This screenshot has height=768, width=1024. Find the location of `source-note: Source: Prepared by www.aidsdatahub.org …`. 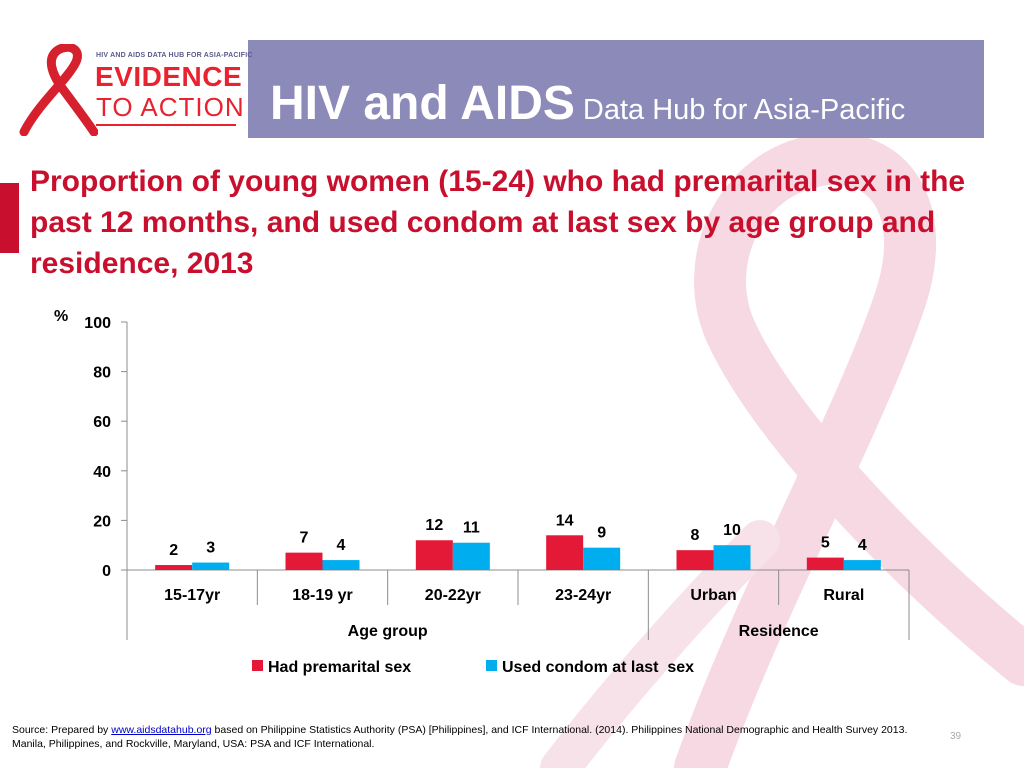

source-note: Source: Prepared by www.aidsdatahub.org … is located at coordinates (462, 737).